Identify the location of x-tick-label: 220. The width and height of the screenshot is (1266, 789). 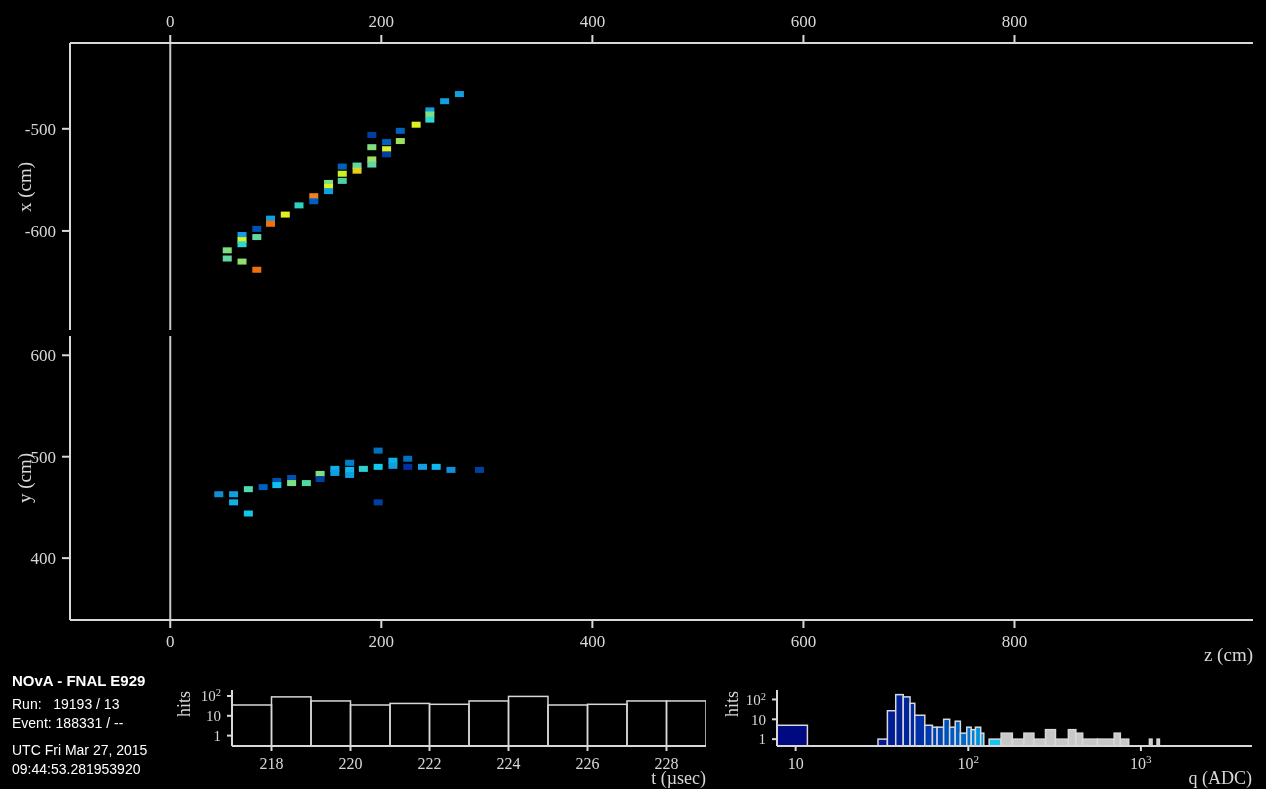
(350, 763).